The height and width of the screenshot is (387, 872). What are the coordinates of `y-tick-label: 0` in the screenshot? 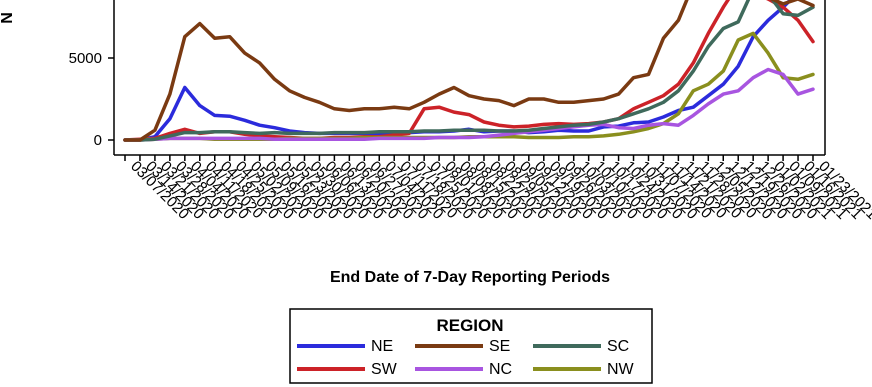 It's located at (98, 140).